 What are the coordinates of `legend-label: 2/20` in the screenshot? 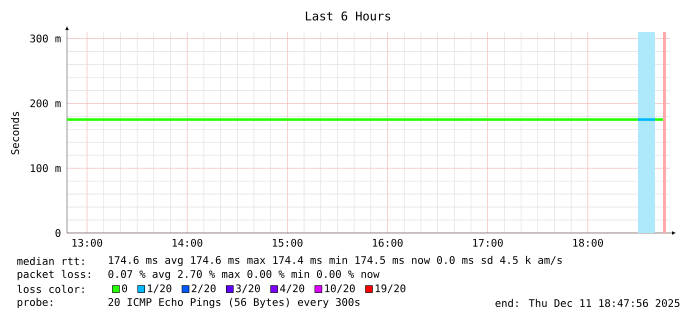 It's located at (204, 289).